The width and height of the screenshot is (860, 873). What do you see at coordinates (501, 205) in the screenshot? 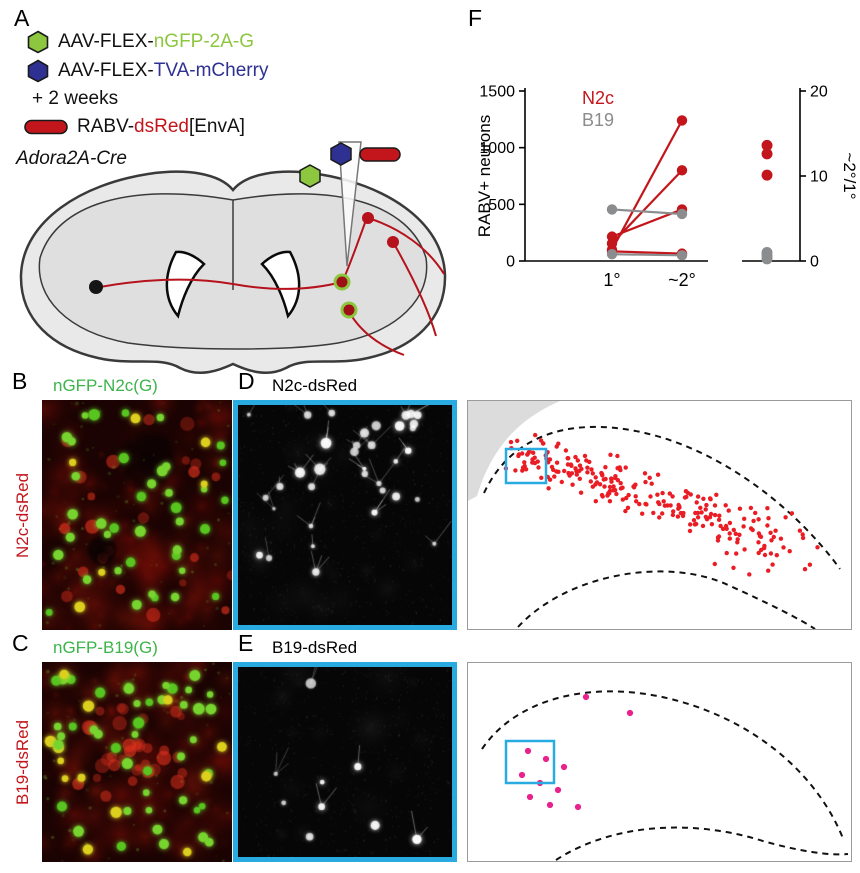
I see `tick-label: 500` at bounding box center [501, 205].